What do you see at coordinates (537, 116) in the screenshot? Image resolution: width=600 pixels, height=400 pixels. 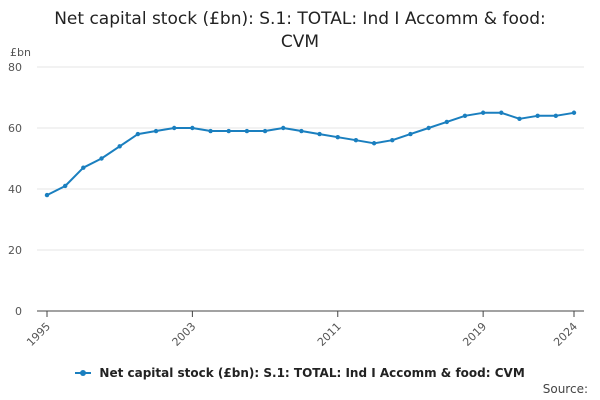 I see `data-point-2022` at bounding box center [537, 116].